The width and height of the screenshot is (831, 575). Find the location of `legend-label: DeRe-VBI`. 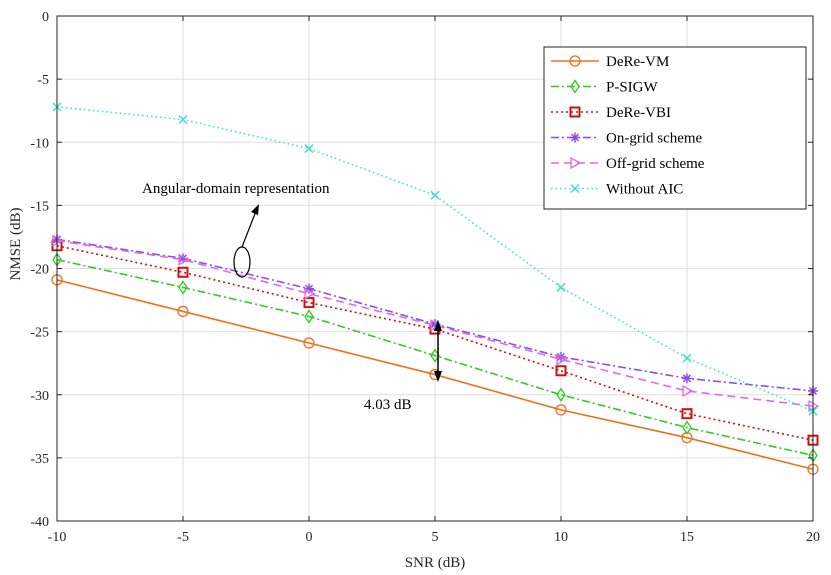

legend-label: DeRe-VBI is located at coordinates (638, 113).